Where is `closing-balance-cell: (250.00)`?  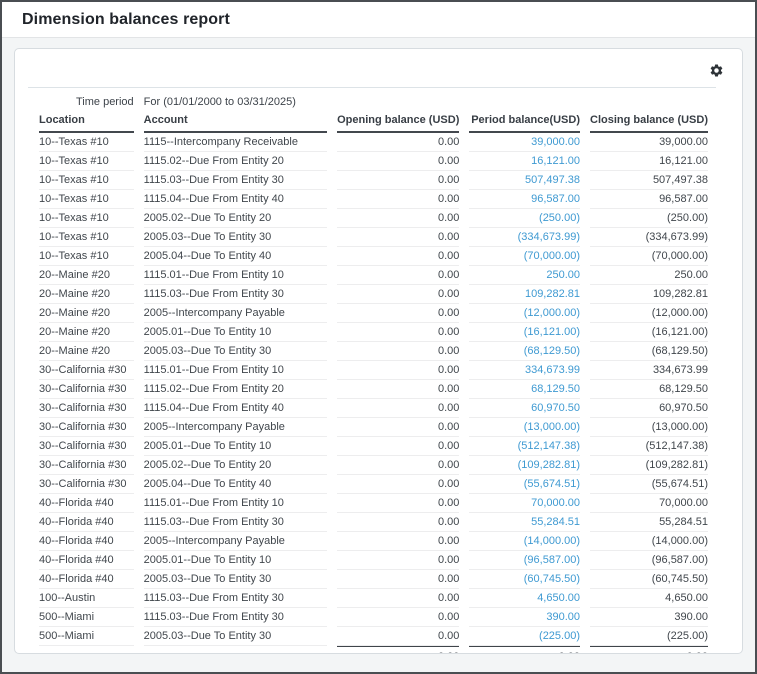
closing-balance-cell: (250.00) is located at coordinates (649, 218).